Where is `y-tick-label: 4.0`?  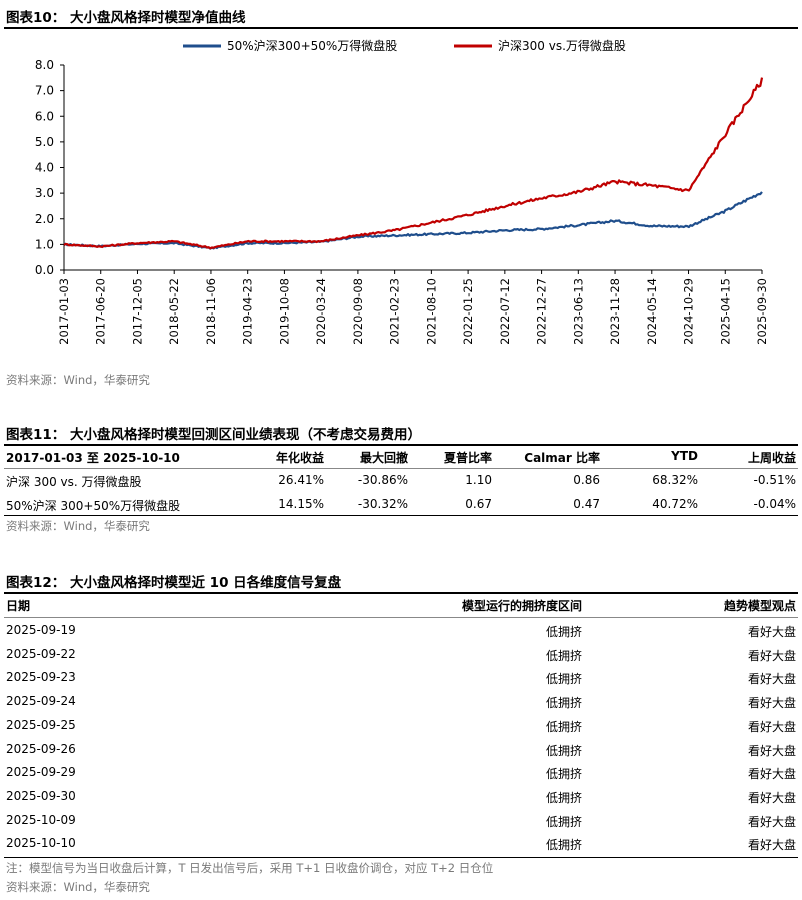 y-tick-label: 4.0 is located at coordinates (44, 168).